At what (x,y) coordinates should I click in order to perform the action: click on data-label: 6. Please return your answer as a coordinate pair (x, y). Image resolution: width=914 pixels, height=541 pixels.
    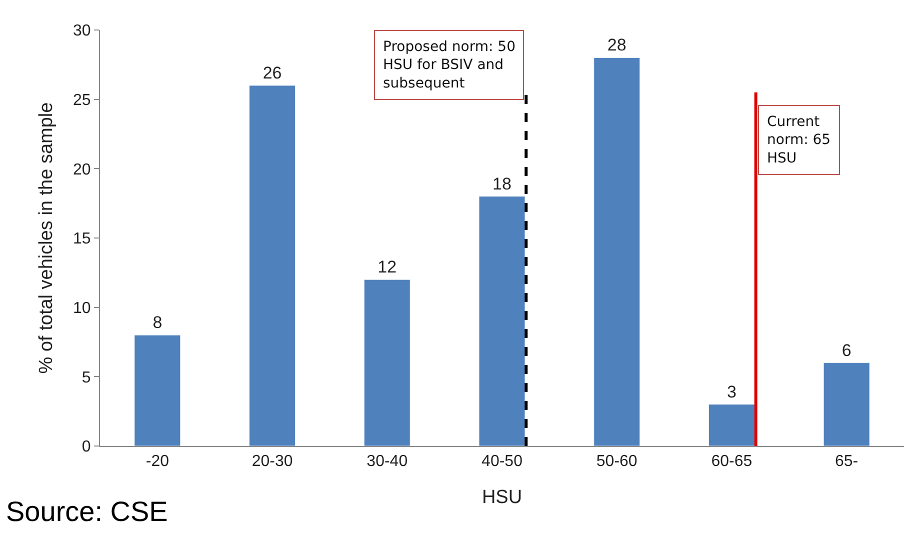
    Looking at the image, I should click on (847, 350).